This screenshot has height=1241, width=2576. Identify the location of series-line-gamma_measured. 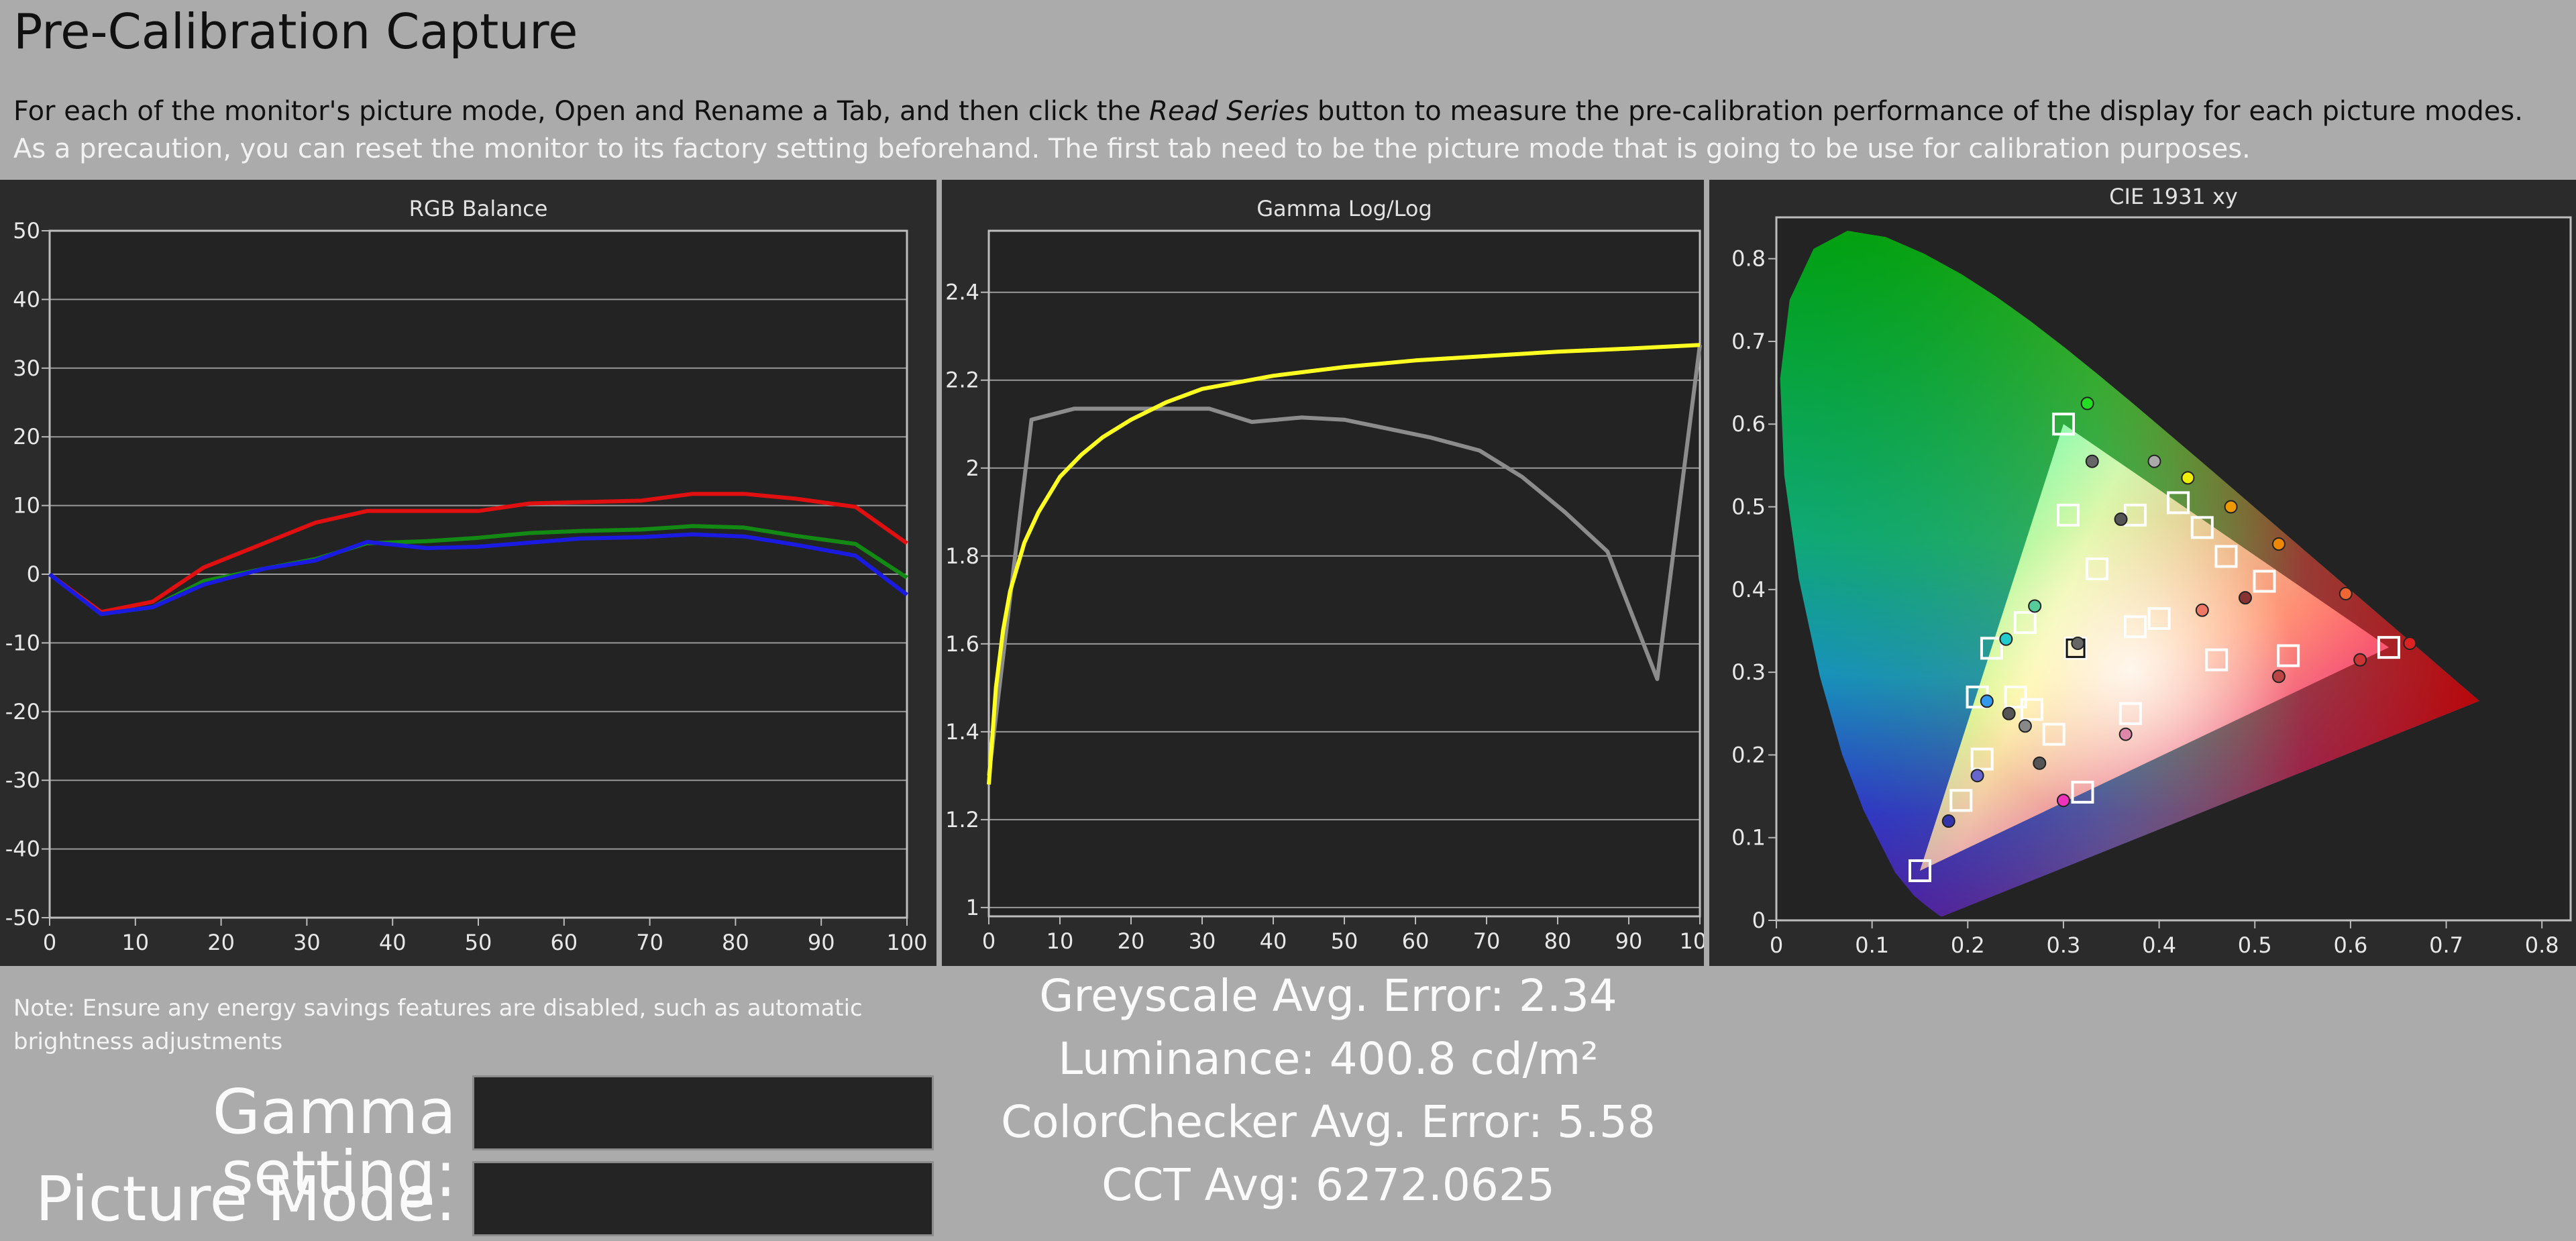
(1344, 560).